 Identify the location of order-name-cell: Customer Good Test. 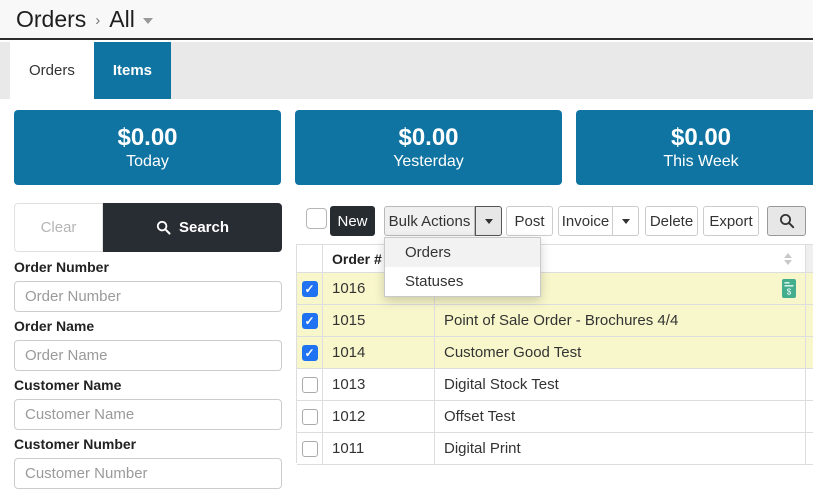
(620, 352).